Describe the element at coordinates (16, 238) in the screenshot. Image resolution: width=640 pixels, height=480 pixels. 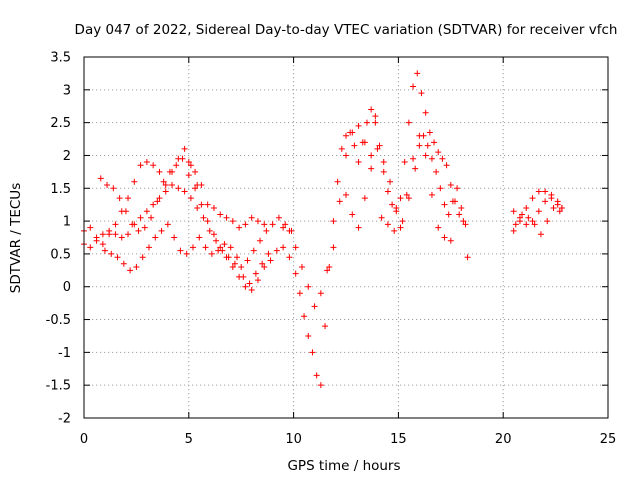
I see `y-axis-label: SDTVAR / TECUs` at that location.